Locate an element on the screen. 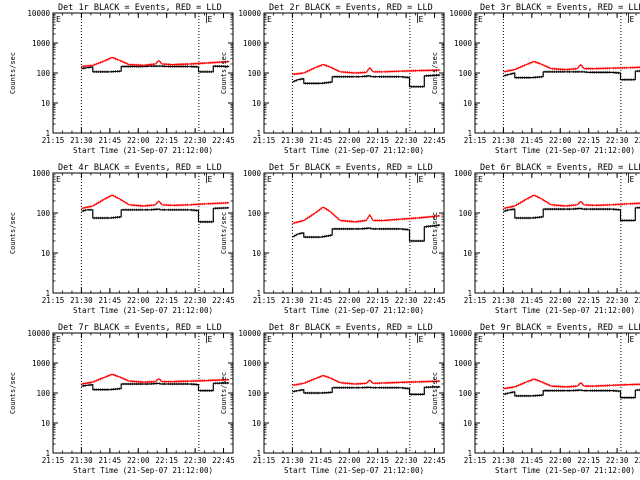 This screenshot has height=480, width=640. panel-title: Det 2r BLACK = Events, RED = LLD is located at coordinates (351, 8).